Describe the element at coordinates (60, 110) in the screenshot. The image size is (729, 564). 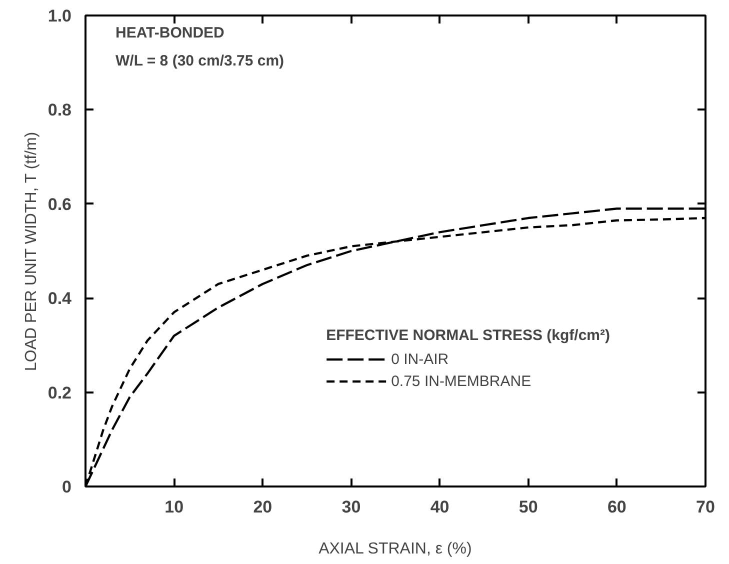
I see `y-tick-label: 0.8` at that location.